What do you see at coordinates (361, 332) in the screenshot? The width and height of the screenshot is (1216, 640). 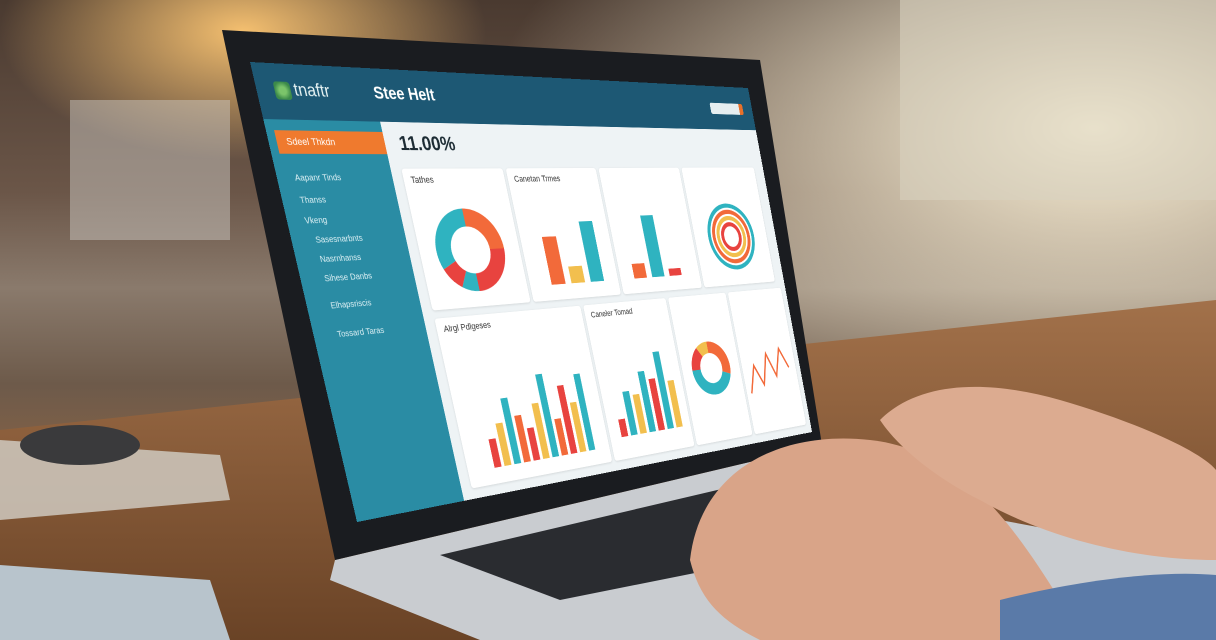 I see `sidebar-item: Tossard Taras` at bounding box center [361, 332].